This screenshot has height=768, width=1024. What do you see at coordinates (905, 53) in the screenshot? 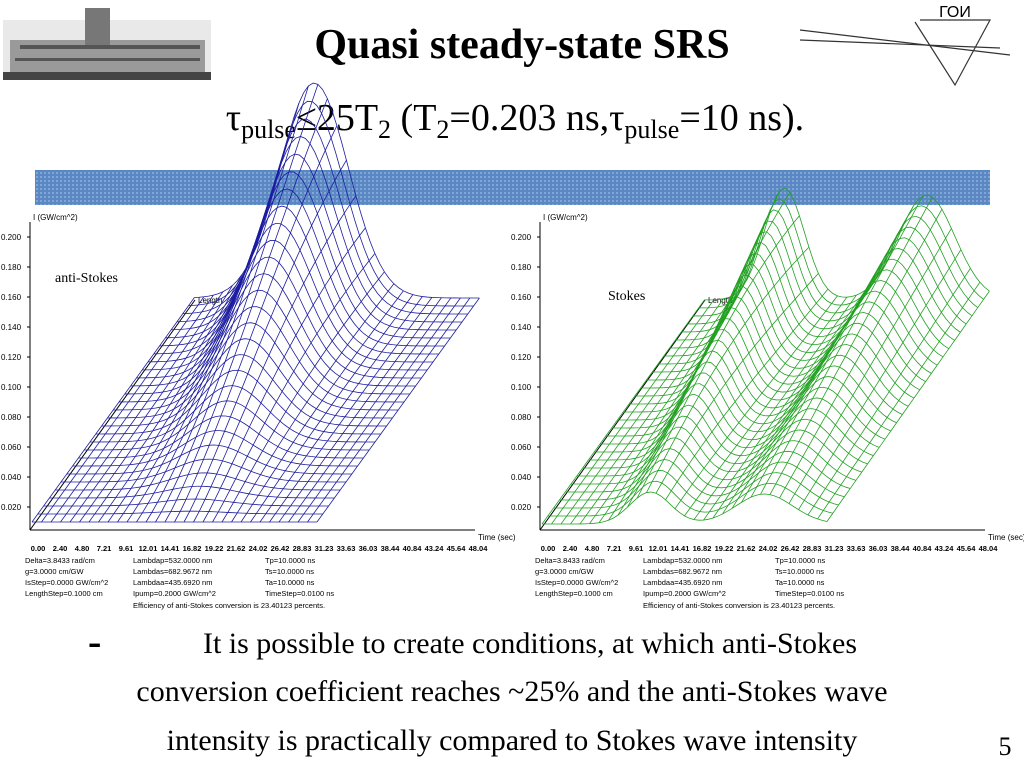
I see `logo` at bounding box center [905, 53].